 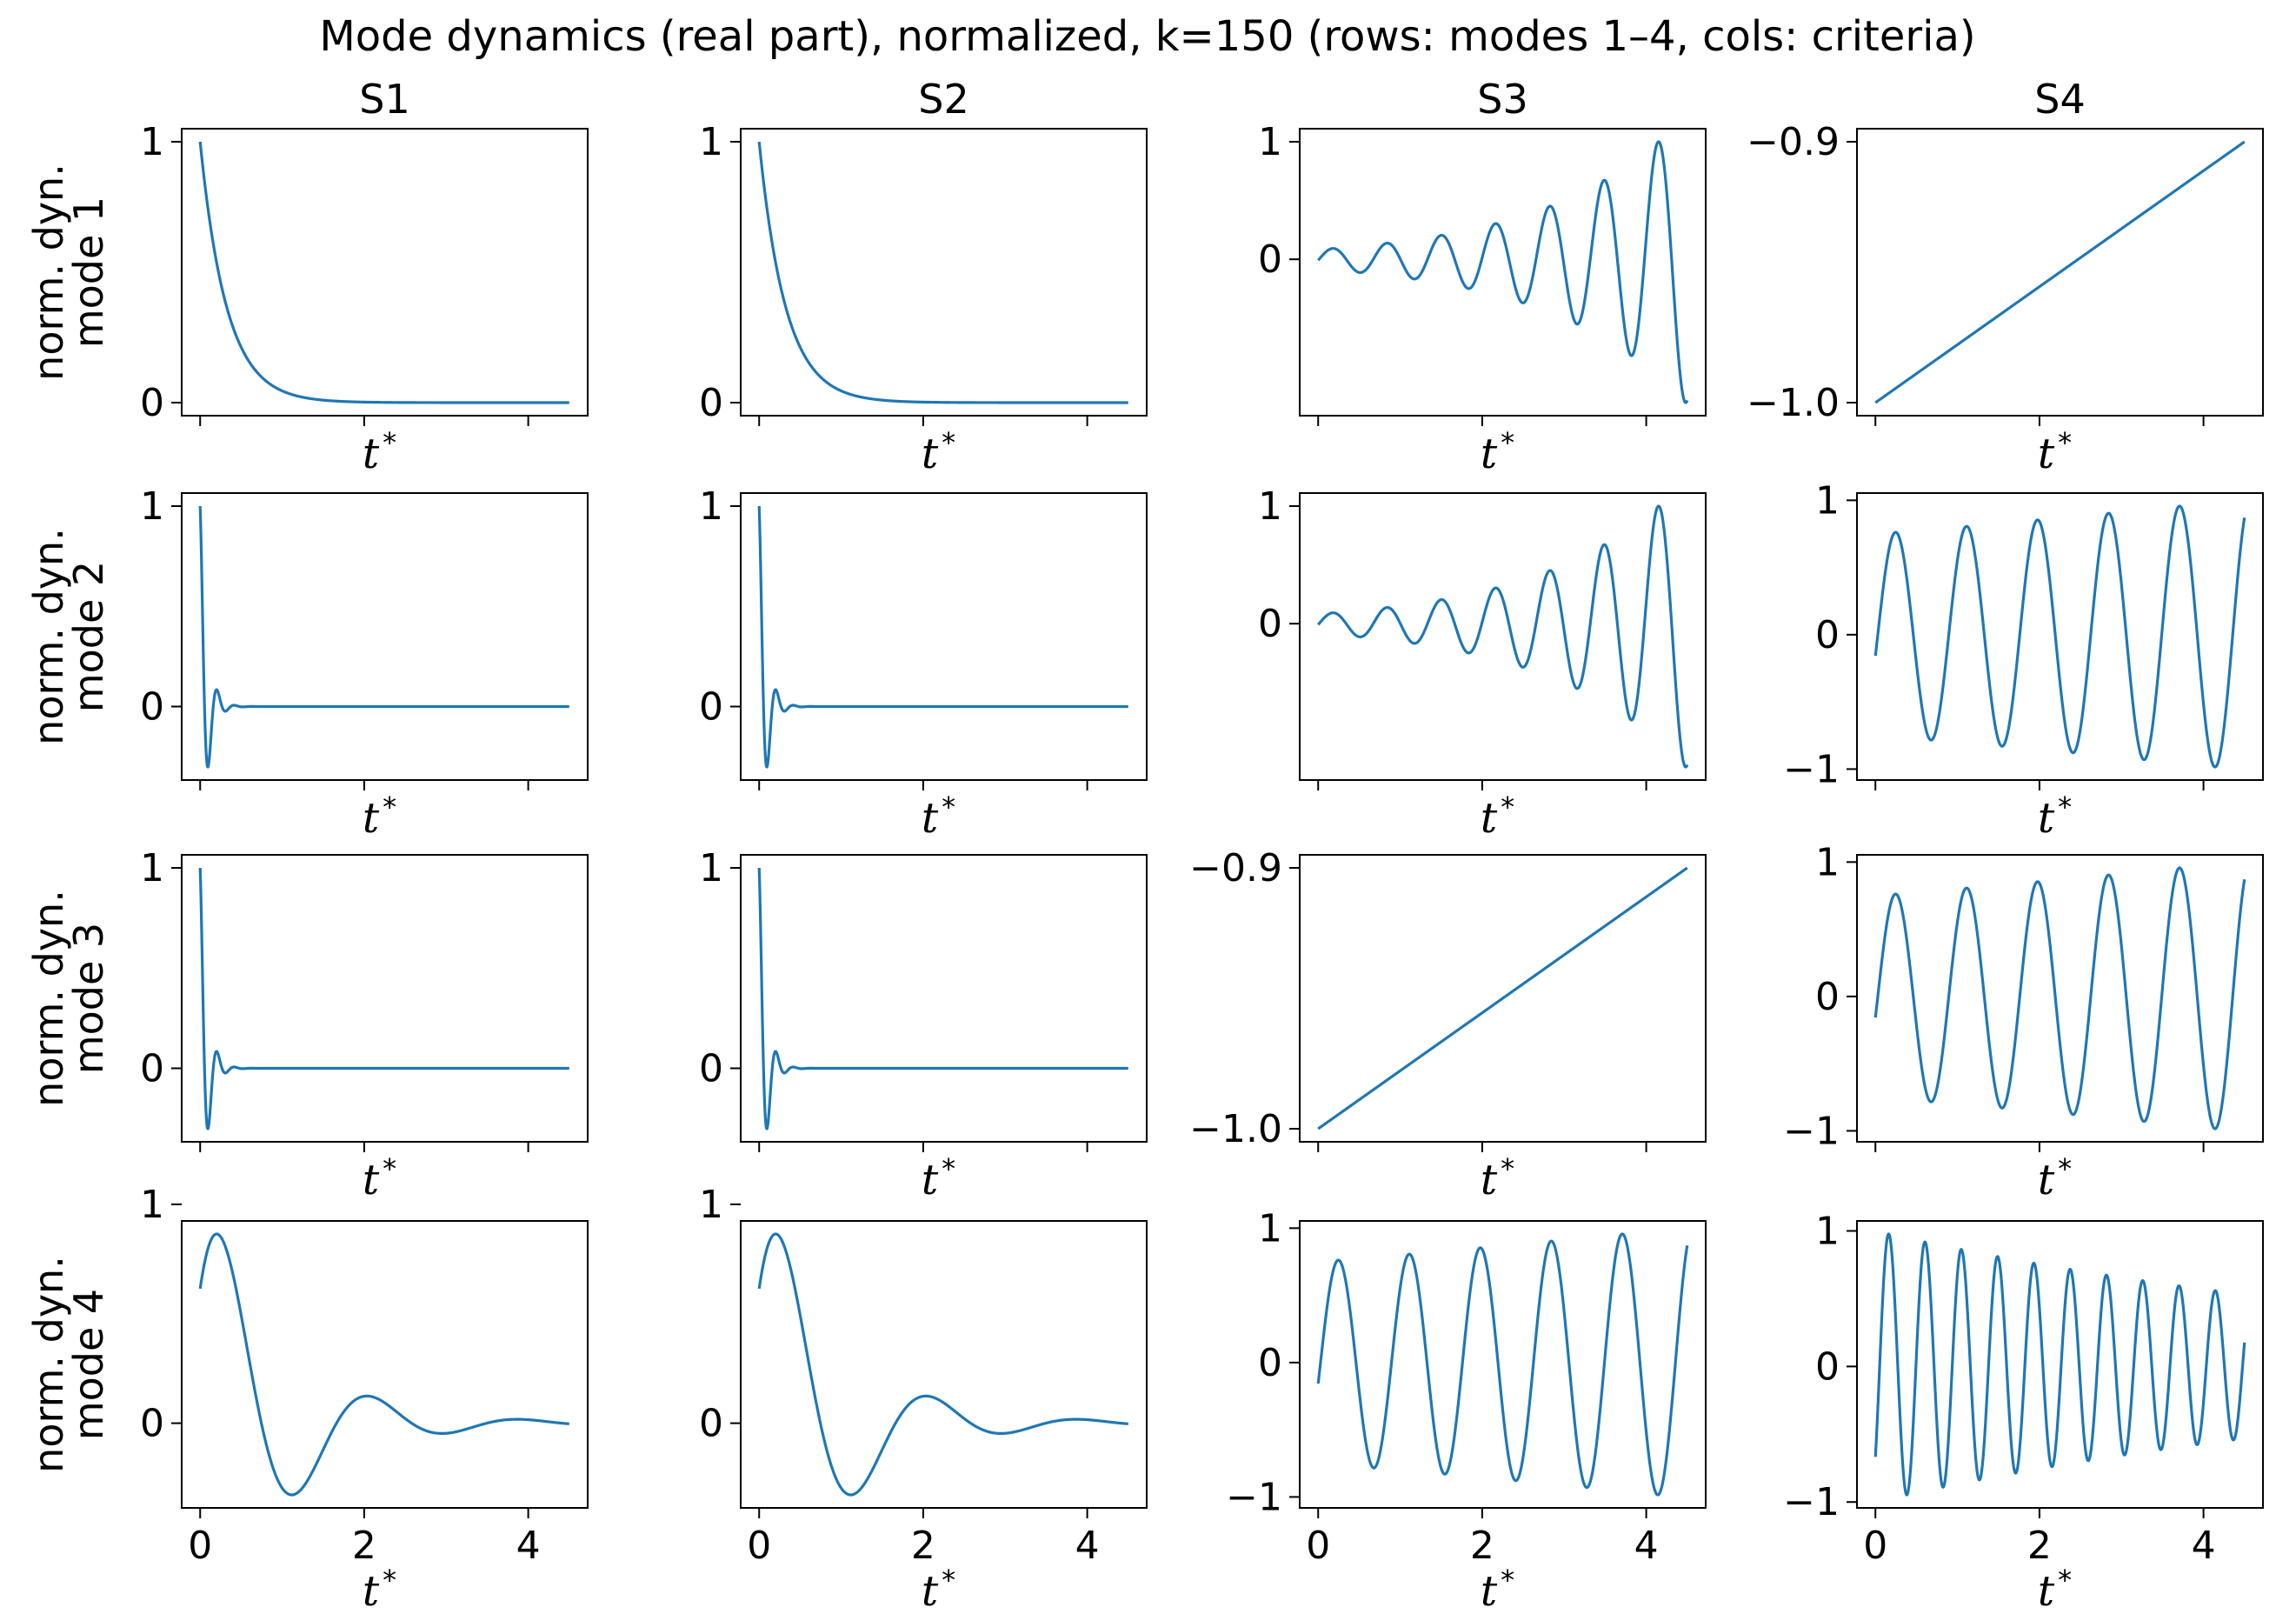 I want to click on row-label-mode3: norm. dyn.mode 3, so click(x=68, y=998).